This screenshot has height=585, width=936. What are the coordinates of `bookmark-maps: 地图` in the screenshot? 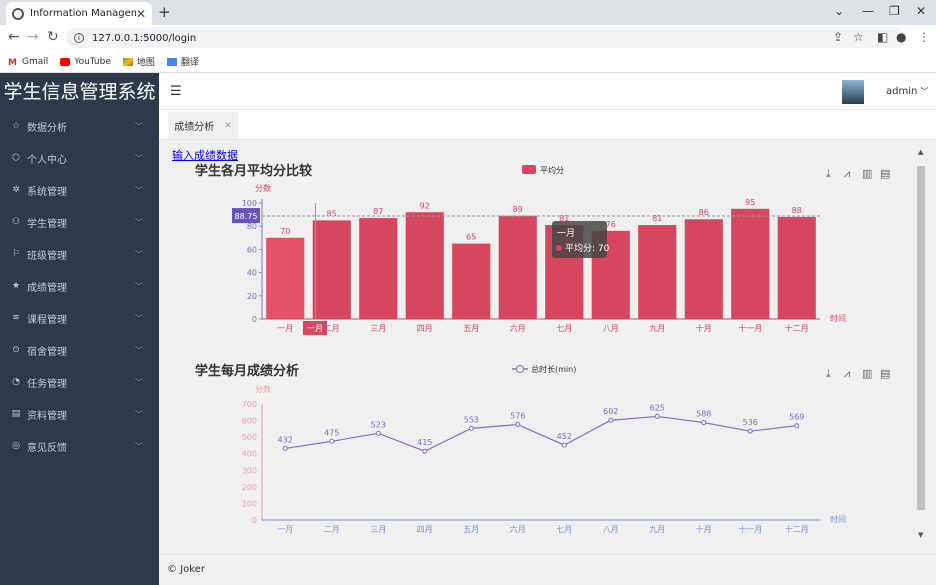 It's located at (138, 61).